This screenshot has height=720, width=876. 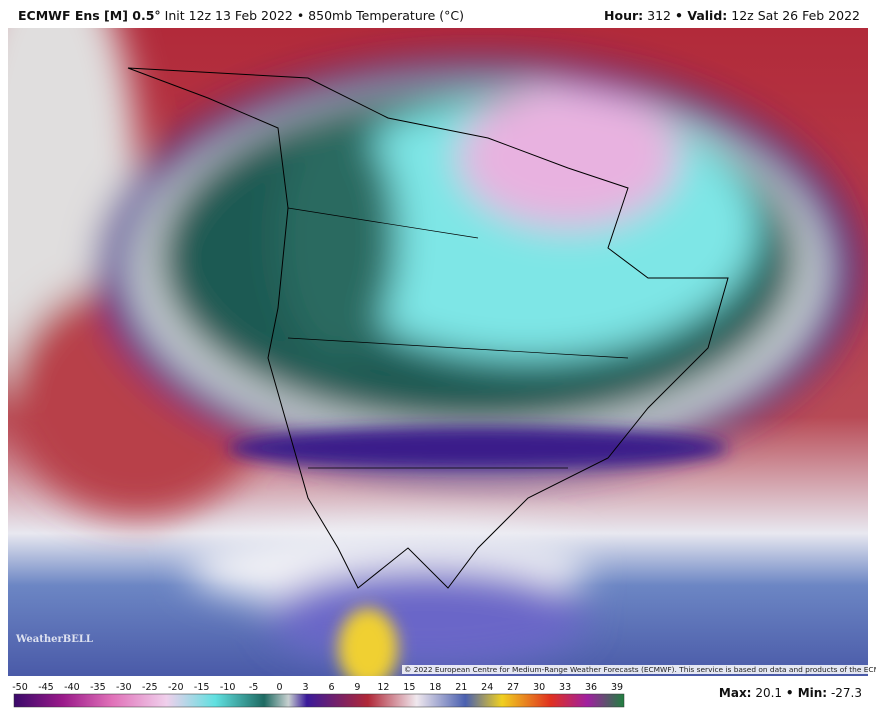 I want to click on max-label: Max:, so click(x=735, y=693).